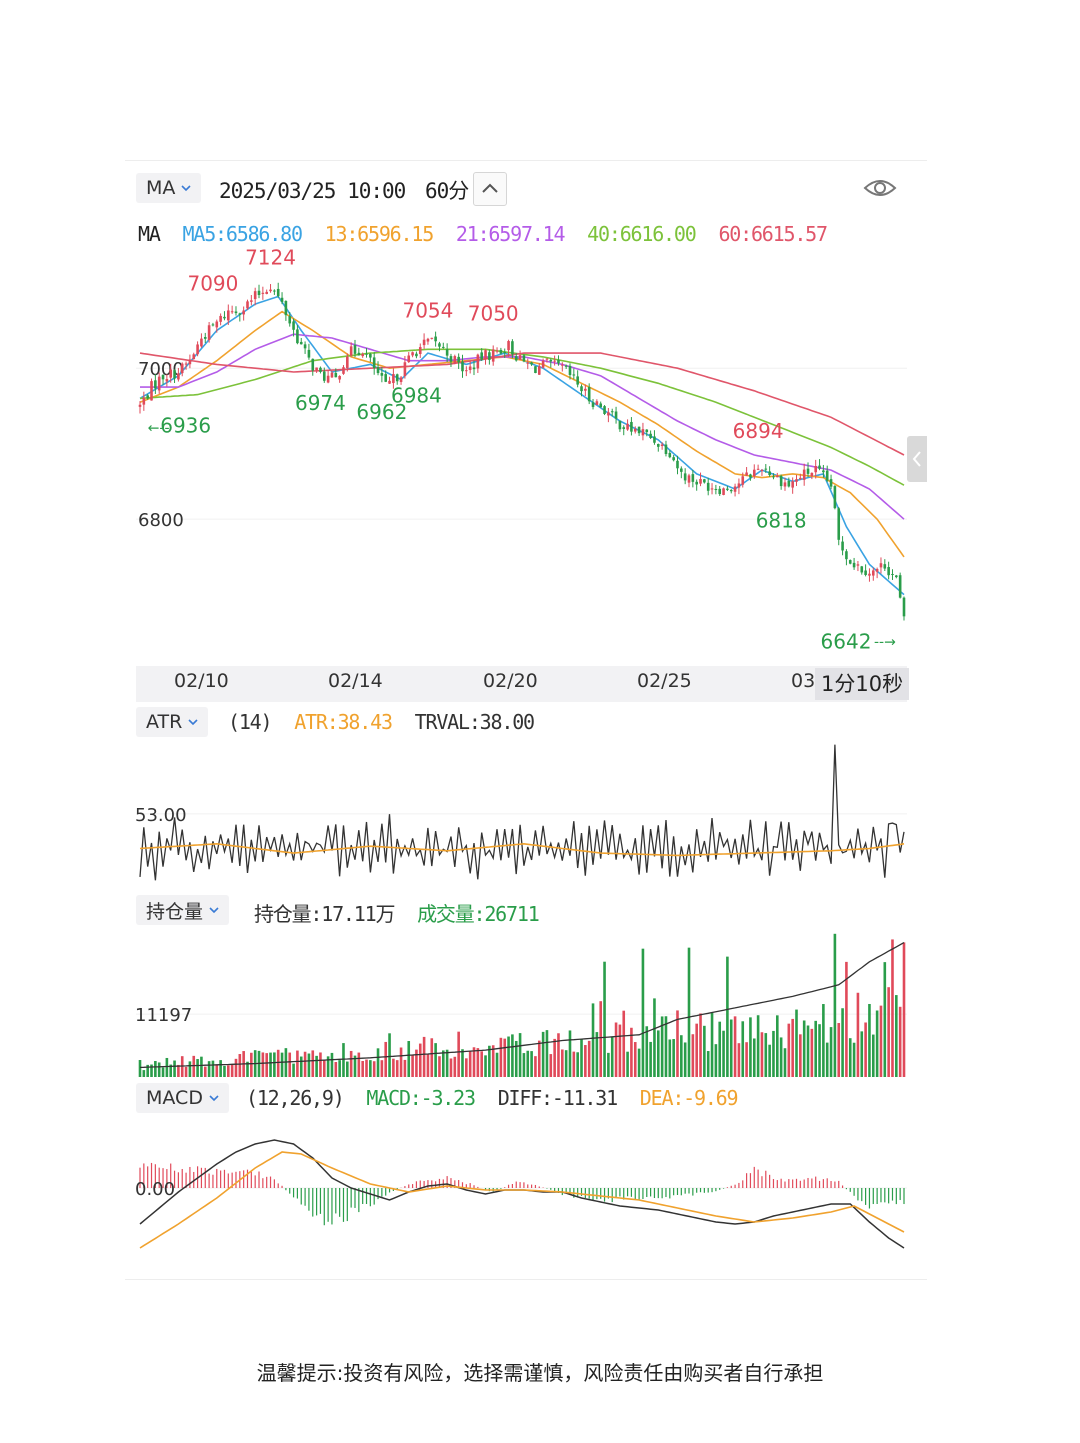  I want to click on chevron-left-icon, so click(916, 459).